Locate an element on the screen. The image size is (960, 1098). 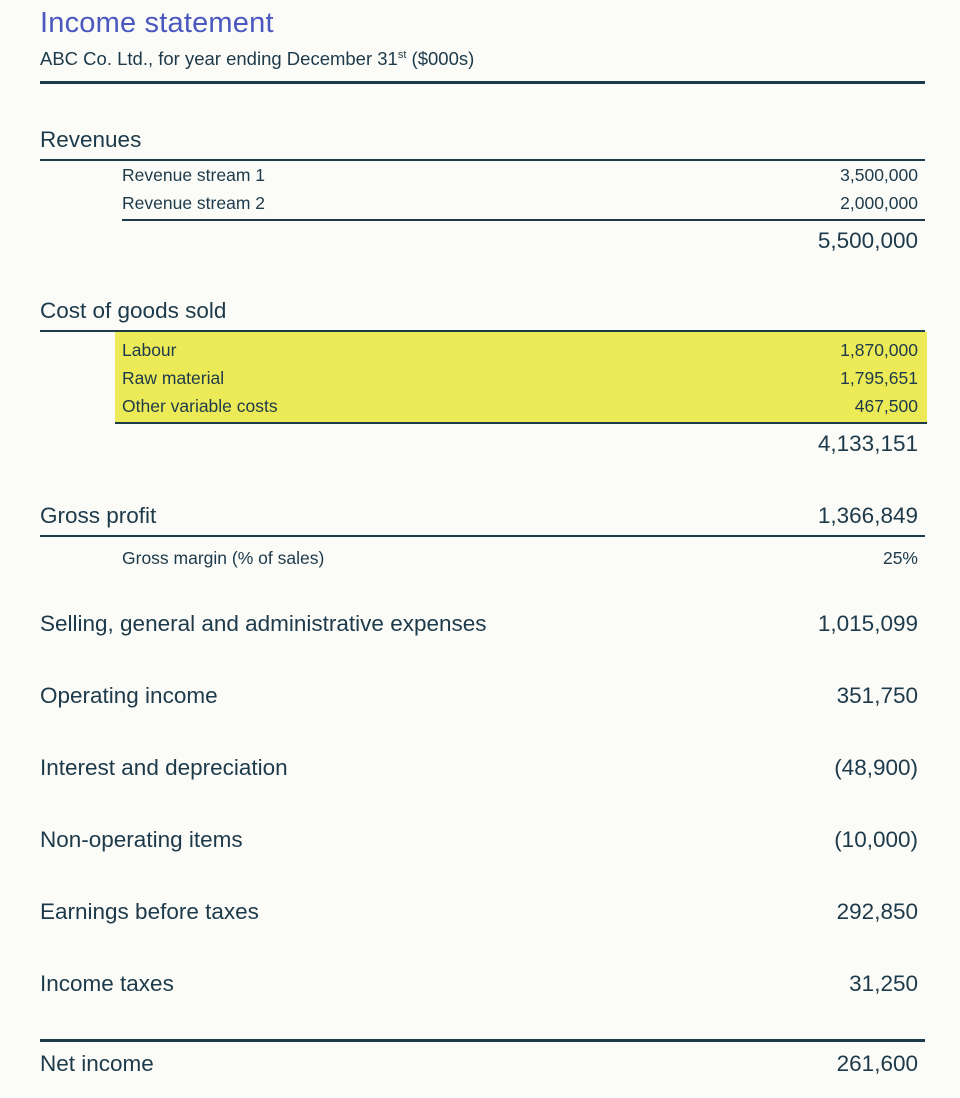
gross-margin-label: Gross margin (% of sales) is located at coordinates (223, 558).